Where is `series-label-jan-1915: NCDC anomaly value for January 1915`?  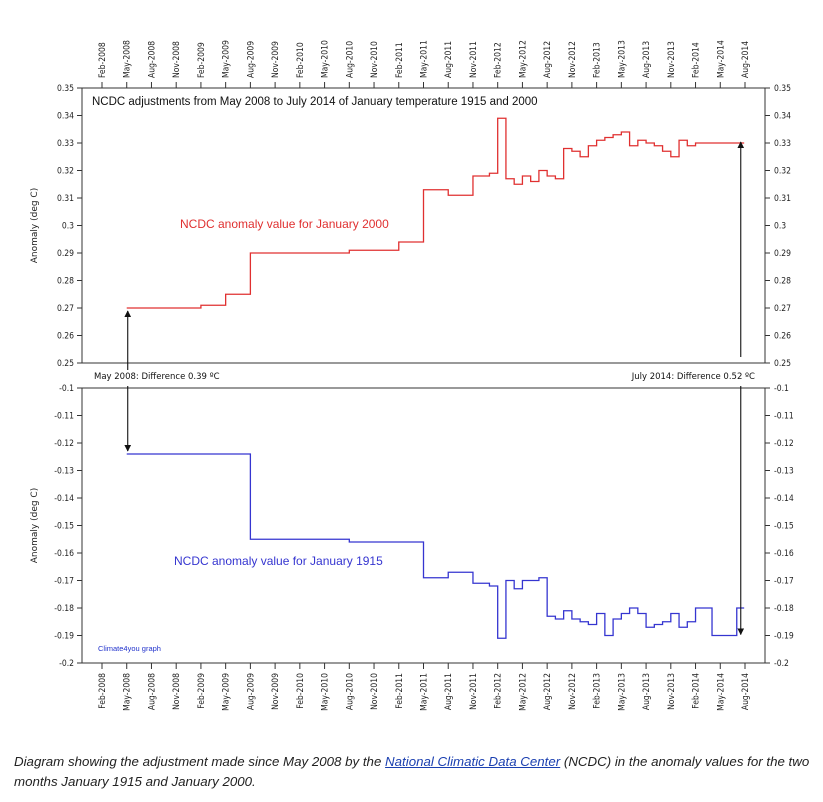
series-label-jan-1915: NCDC anomaly value for January 1915 is located at coordinates (278, 561).